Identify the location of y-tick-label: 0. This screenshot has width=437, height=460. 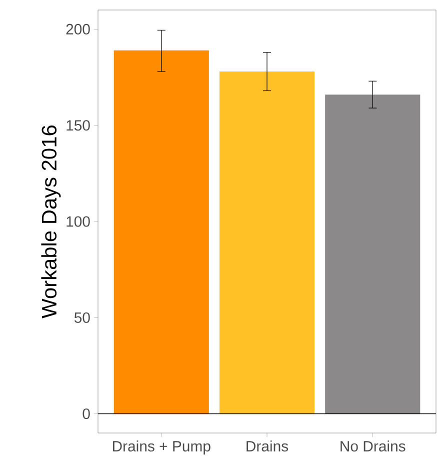
(86, 414).